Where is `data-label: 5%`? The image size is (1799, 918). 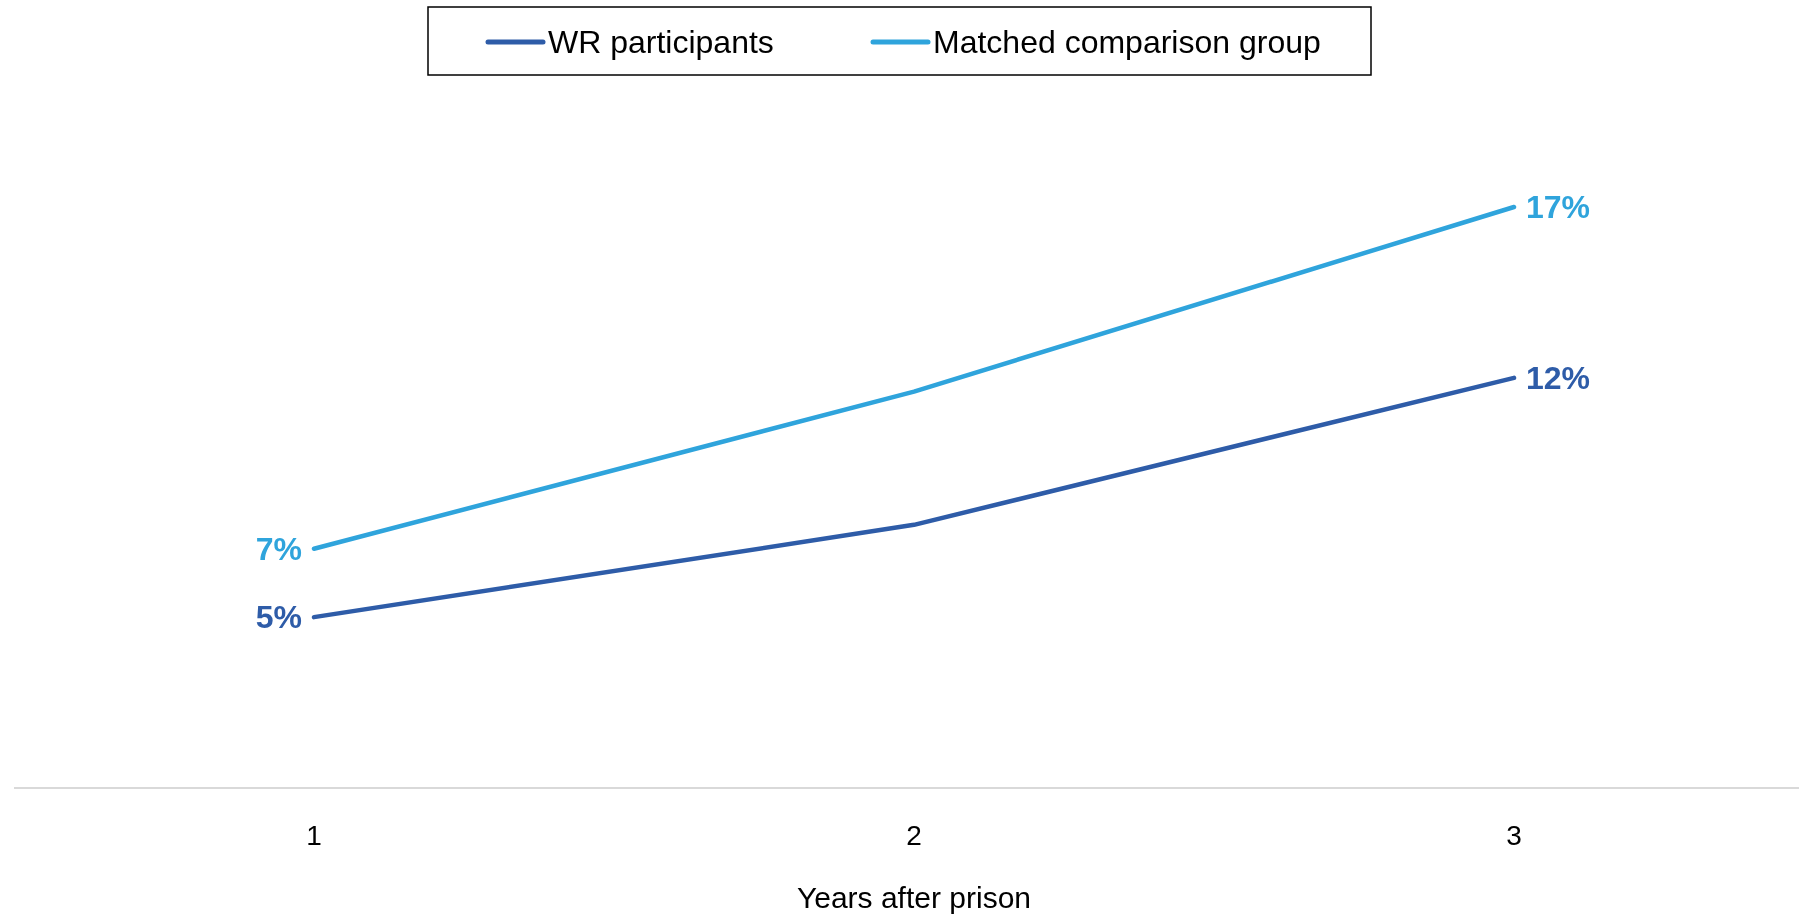
data-label: 5% is located at coordinates (278, 617).